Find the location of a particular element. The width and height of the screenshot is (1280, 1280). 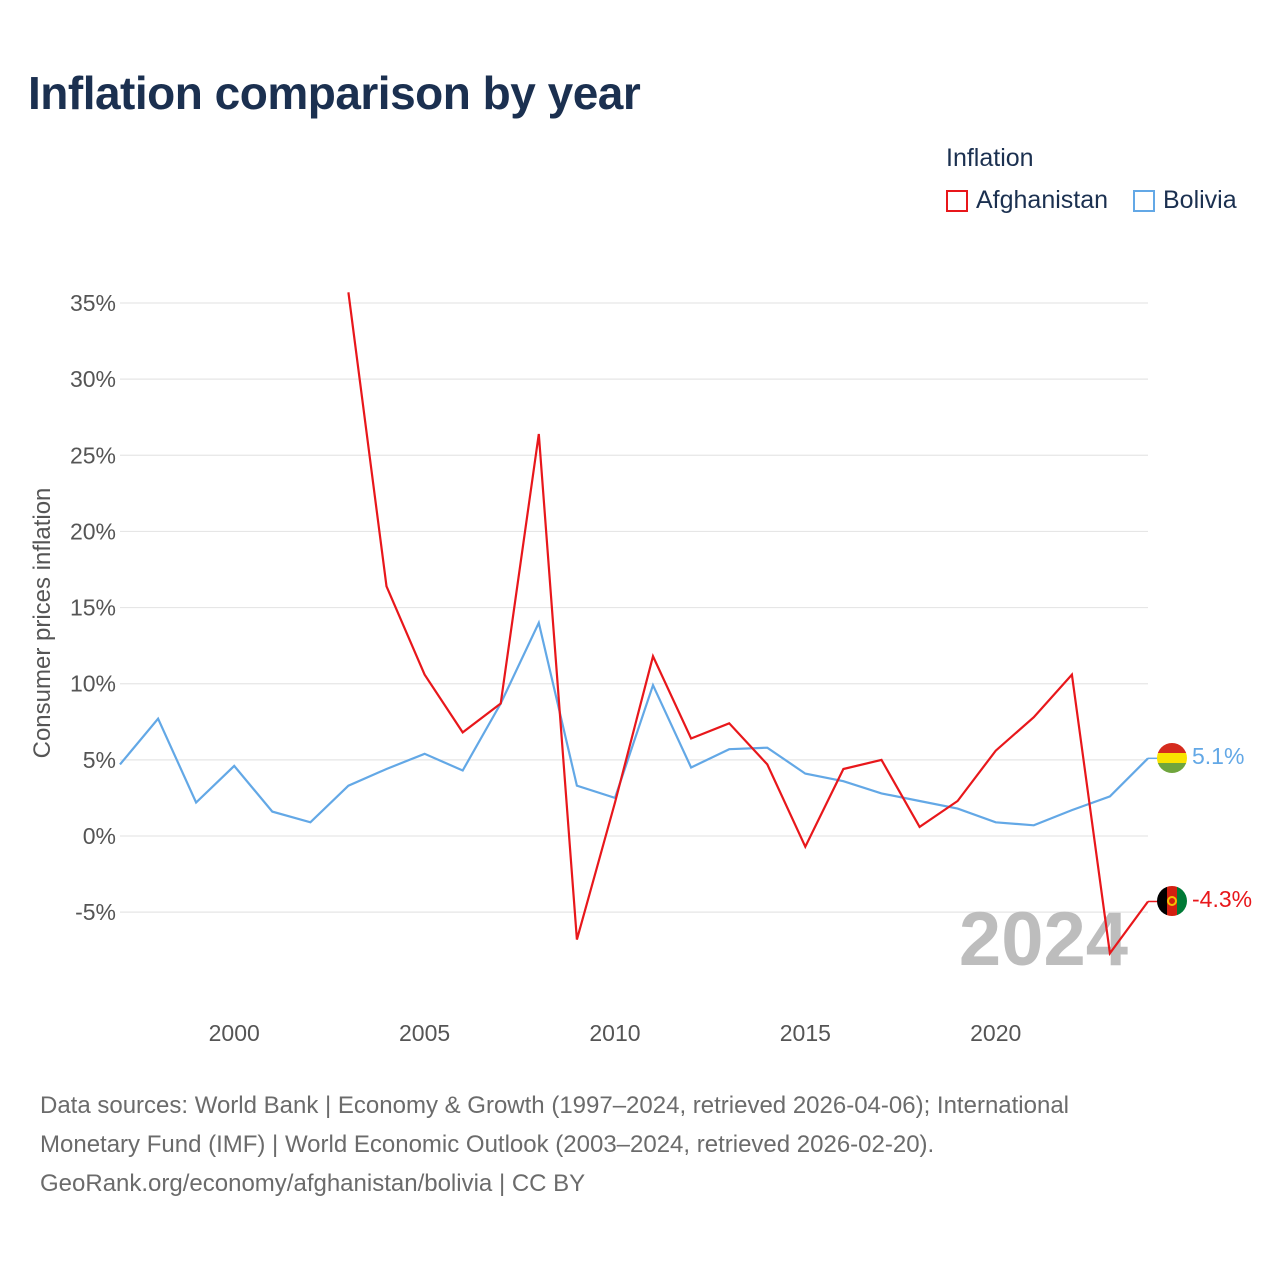

afghanistan-end-label: -4.3% is located at coordinates (1222, 899).